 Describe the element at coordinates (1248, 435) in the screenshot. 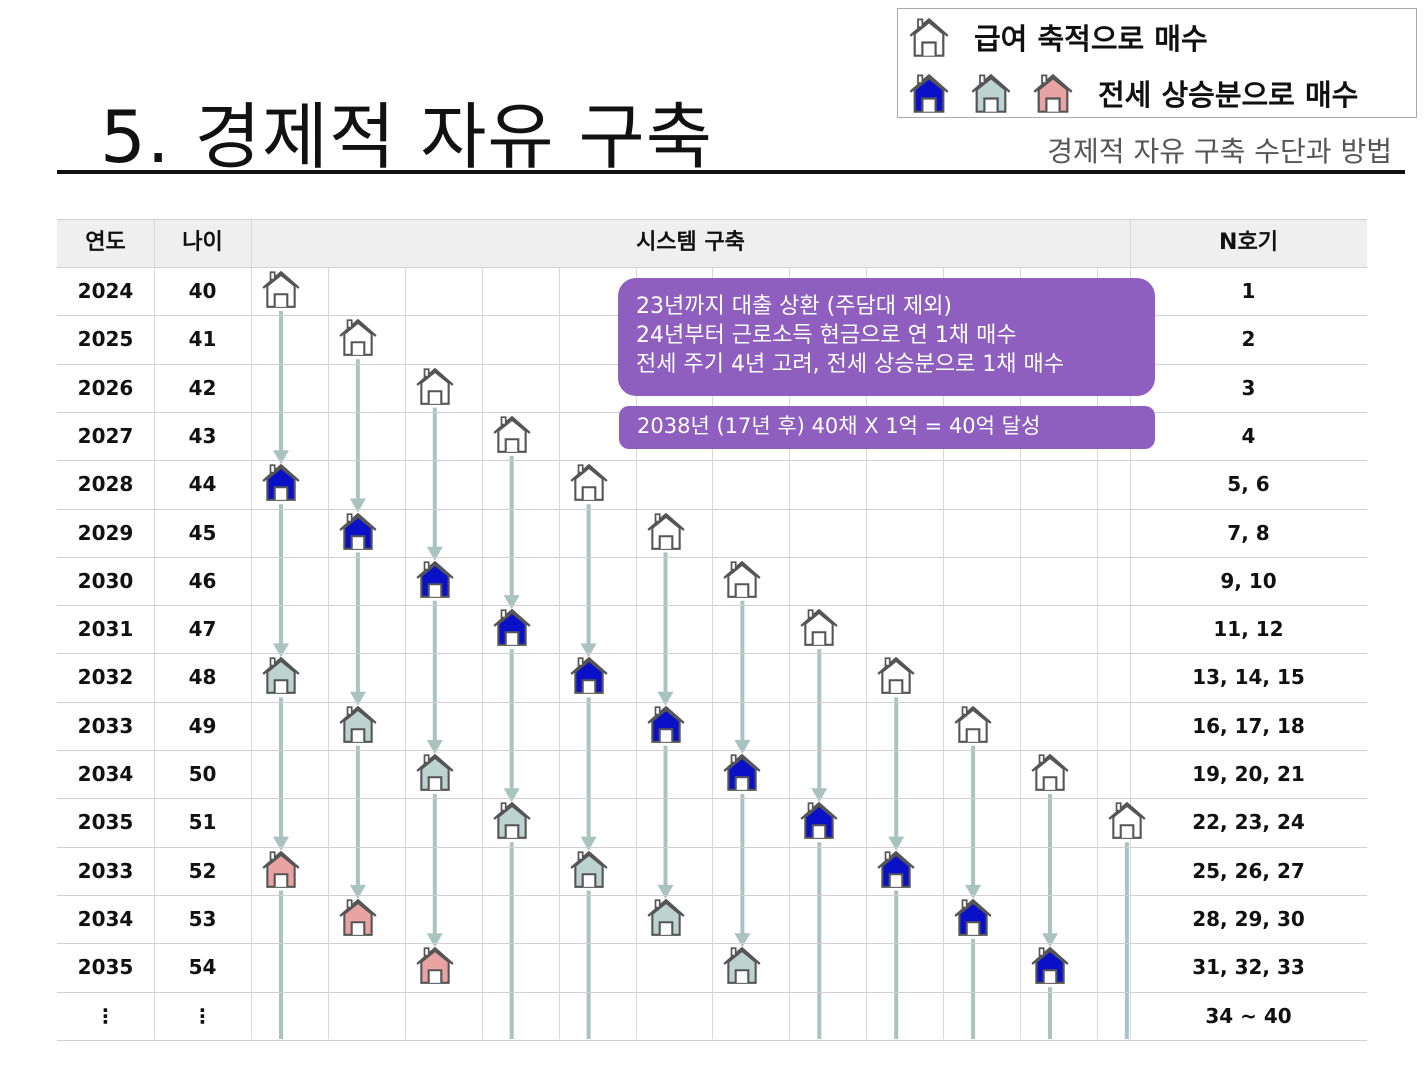

I see `count-cell: 4` at that location.